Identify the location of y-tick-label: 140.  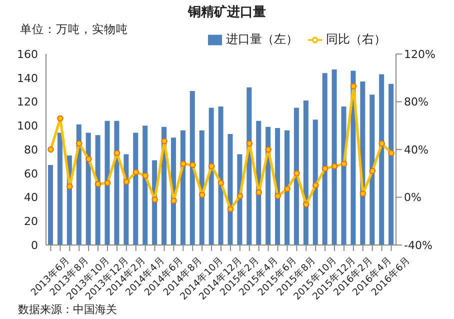
(27, 78).